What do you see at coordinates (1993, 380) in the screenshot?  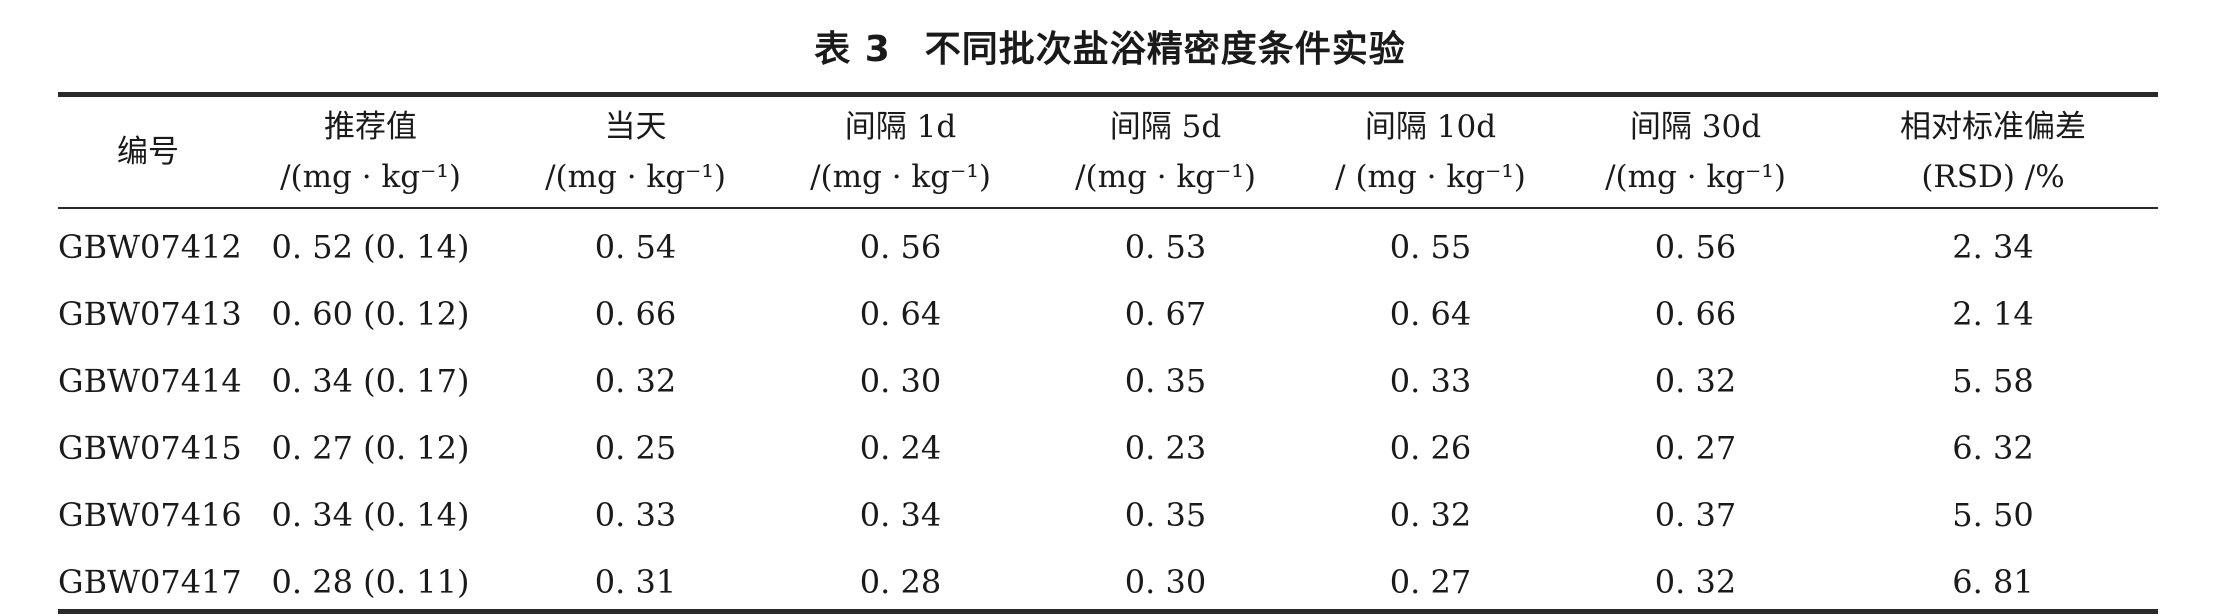 I see `cell-rsd: 5. 58` at bounding box center [1993, 380].